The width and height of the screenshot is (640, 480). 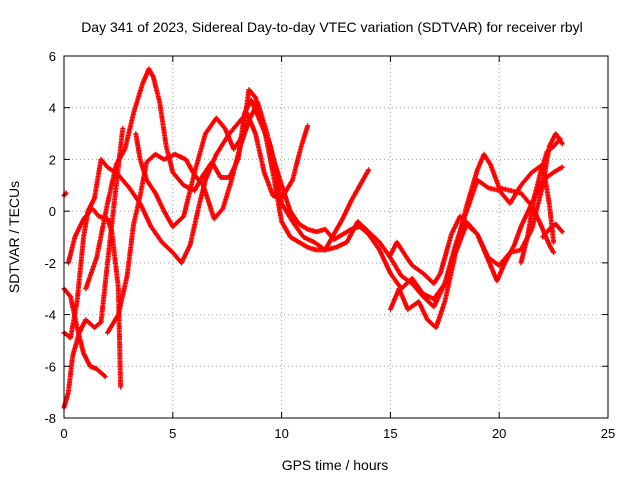 What do you see at coordinates (50, 315) in the screenshot?
I see `y-tick-label: -4` at bounding box center [50, 315].